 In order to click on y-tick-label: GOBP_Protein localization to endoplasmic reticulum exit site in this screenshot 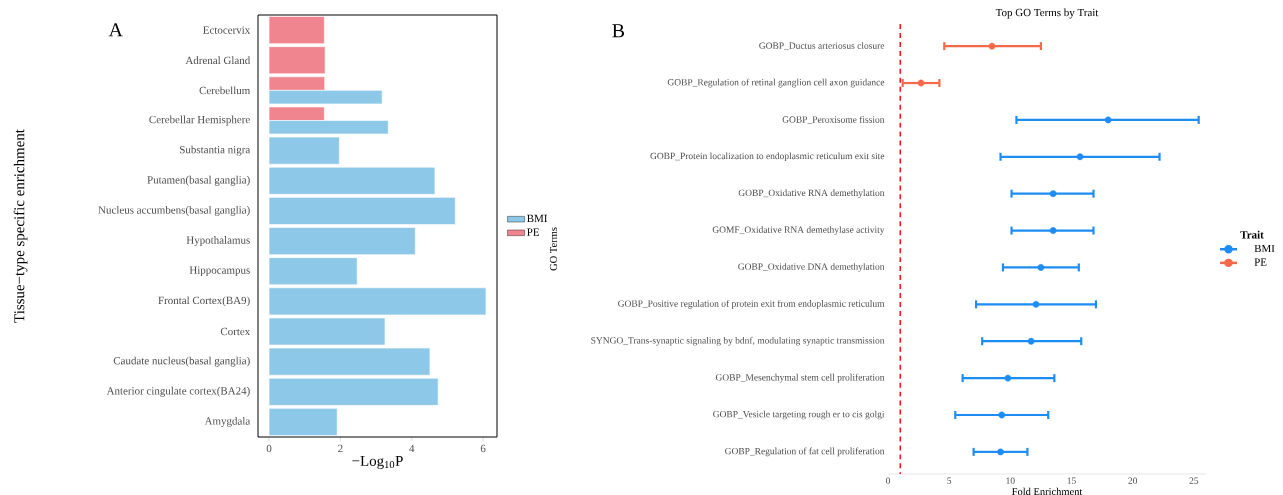, I will do `click(767, 157)`.